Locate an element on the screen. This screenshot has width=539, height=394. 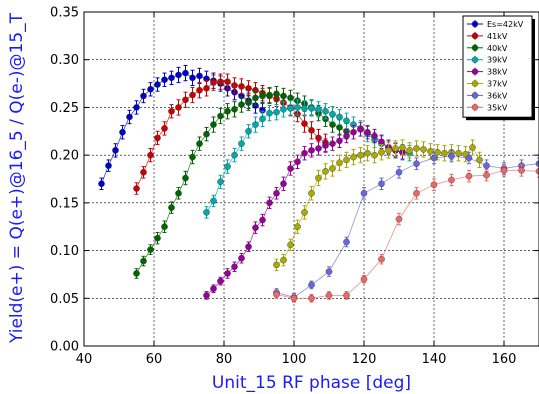
x-tick-label: 80 is located at coordinates (224, 359).